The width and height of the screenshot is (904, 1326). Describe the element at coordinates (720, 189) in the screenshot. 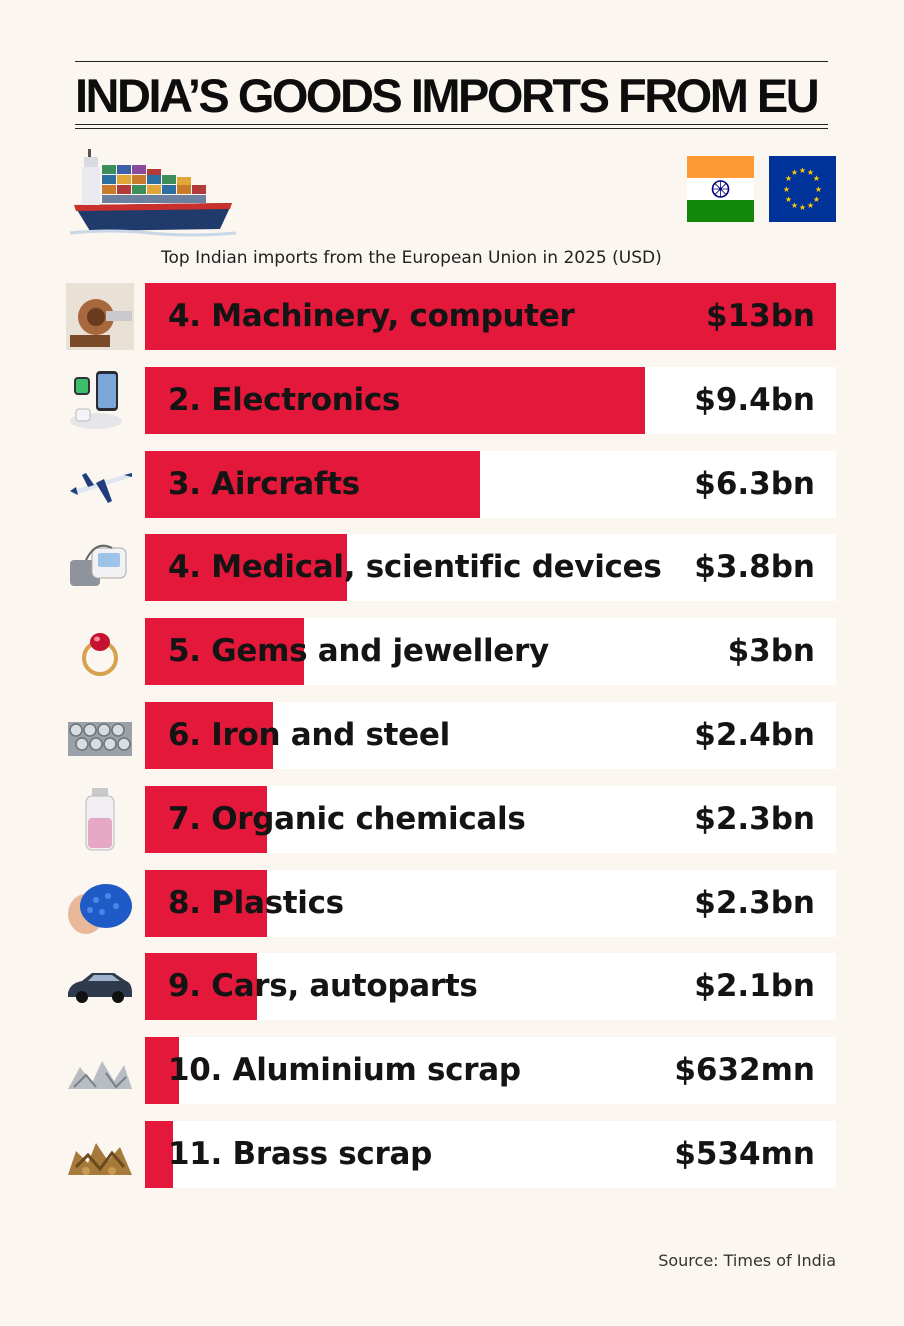

I see `india-flag-icon` at that location.